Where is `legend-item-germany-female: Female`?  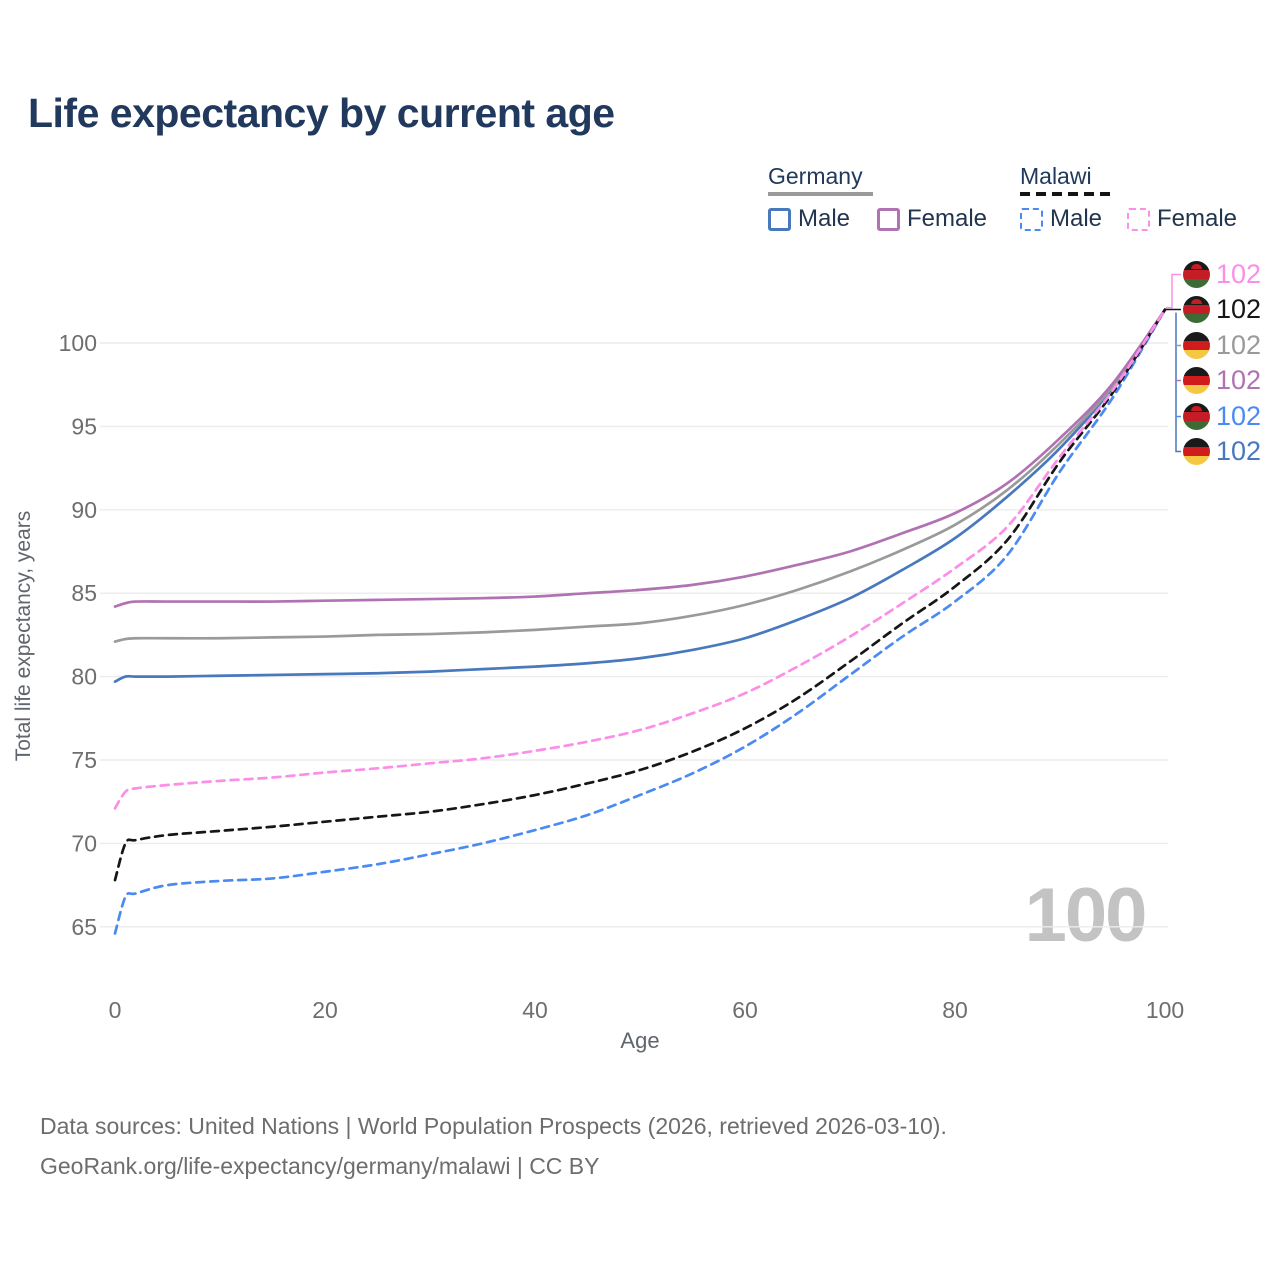 legend-item-germany-female: Female is located at coordinates (932, 219).